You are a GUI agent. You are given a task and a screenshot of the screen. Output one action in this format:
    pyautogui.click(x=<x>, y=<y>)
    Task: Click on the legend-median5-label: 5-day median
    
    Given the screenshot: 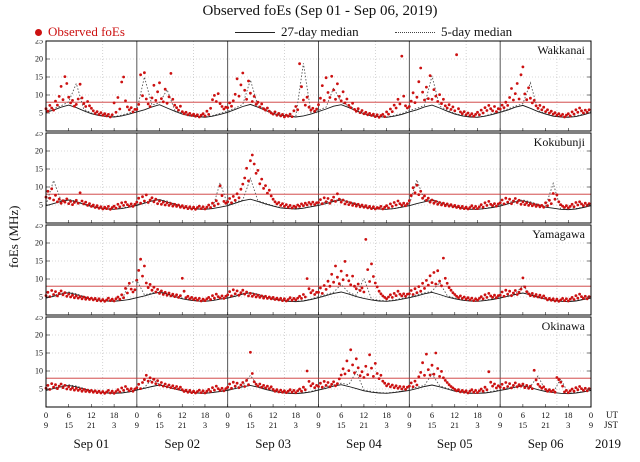 What is the action you would take?
    pyautogui.click(x=477, y=31)
    